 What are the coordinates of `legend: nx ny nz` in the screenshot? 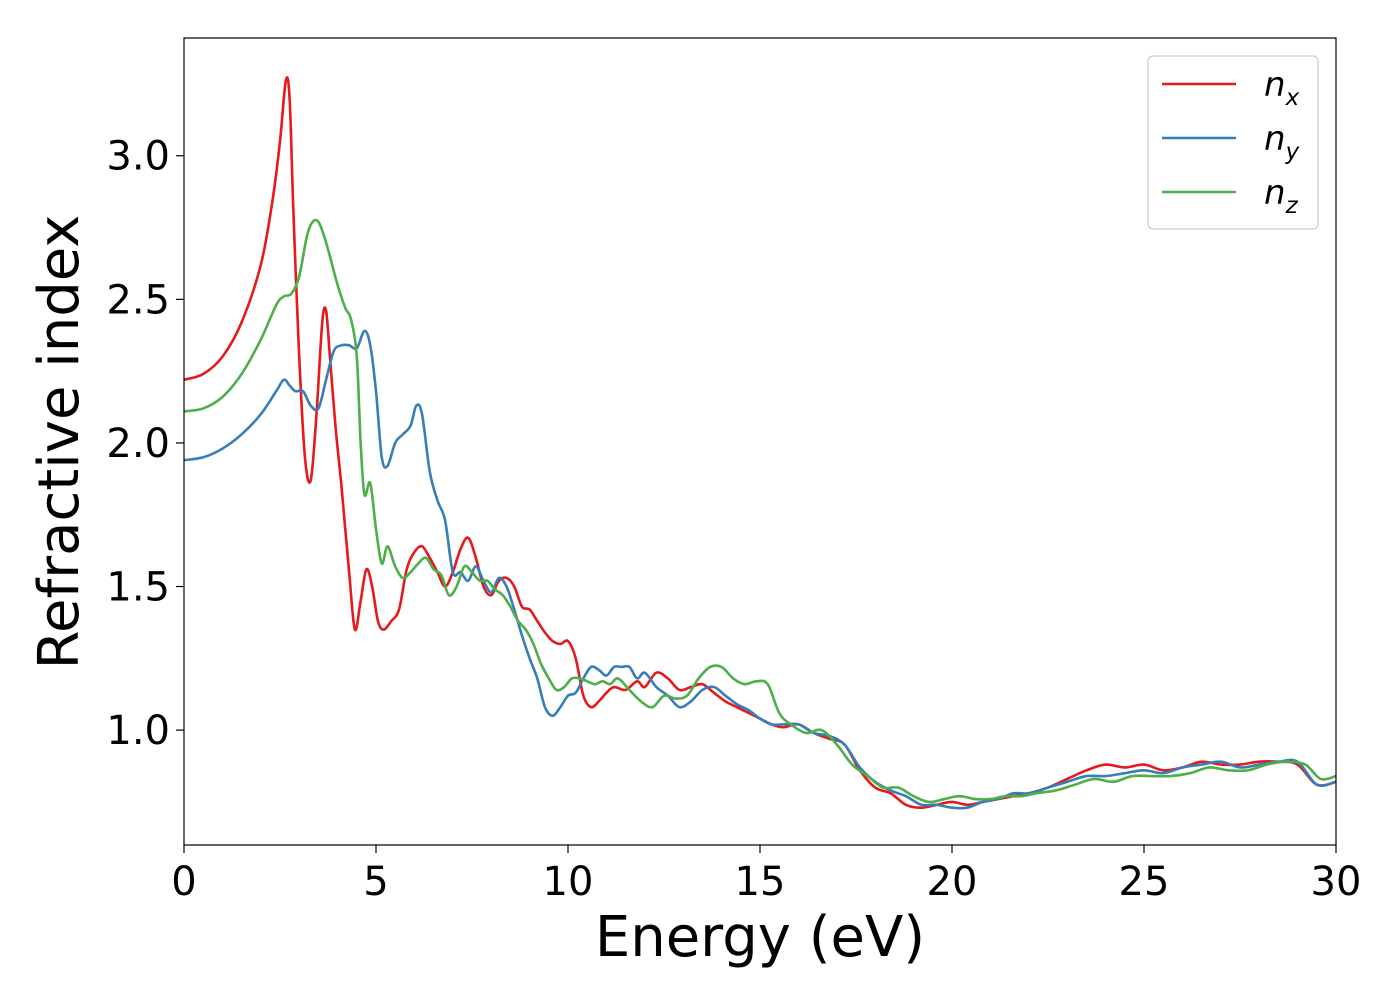 It's located at (1233, 142).